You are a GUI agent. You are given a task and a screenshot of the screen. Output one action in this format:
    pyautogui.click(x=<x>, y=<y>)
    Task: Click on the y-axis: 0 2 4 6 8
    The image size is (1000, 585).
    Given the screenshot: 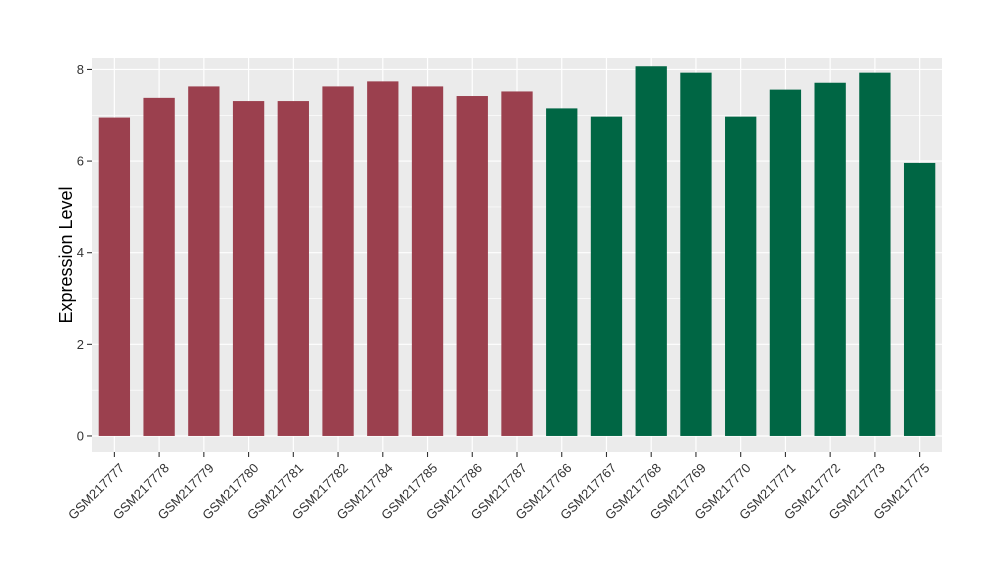 What is the action you would take?
    pyautogui.click(x=84, y=252)
    